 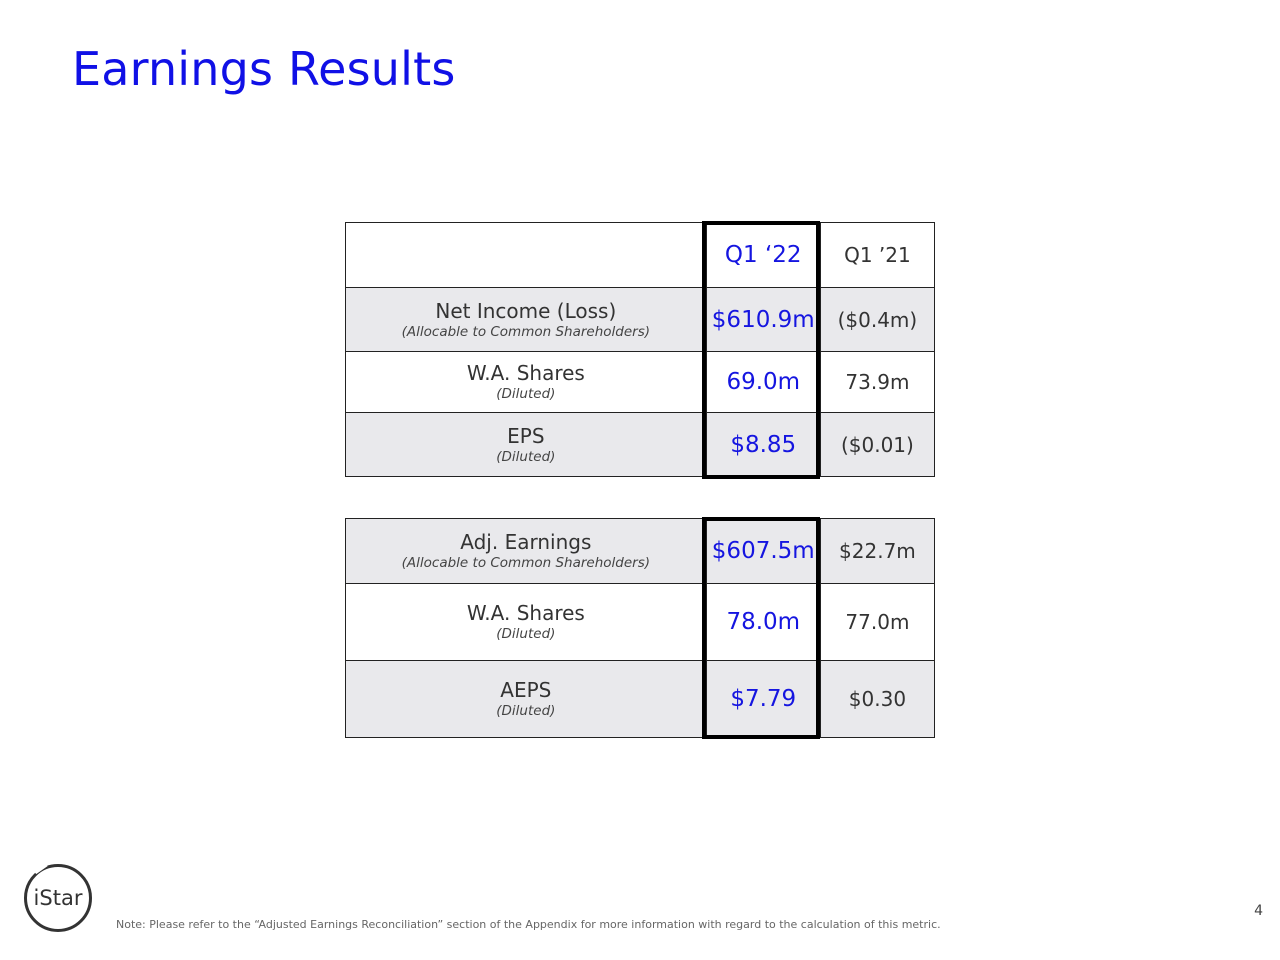 I want to click on value-q1-21: 73.9m, so click(x=877, y=382).